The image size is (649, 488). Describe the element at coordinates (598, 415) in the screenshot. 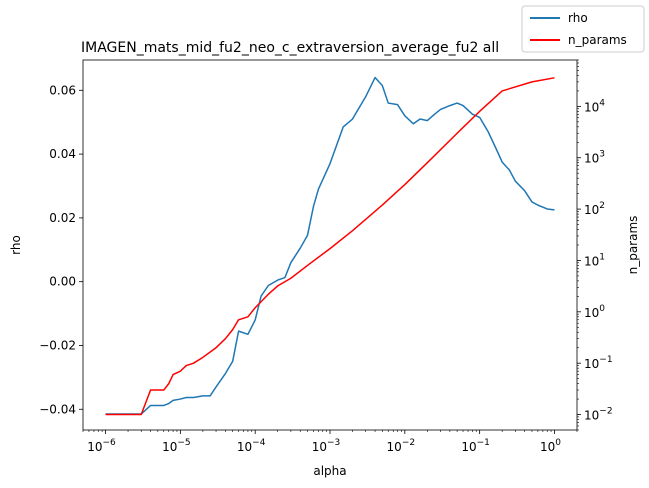

I see `y2-tick-label: 10⁻²` at that location.